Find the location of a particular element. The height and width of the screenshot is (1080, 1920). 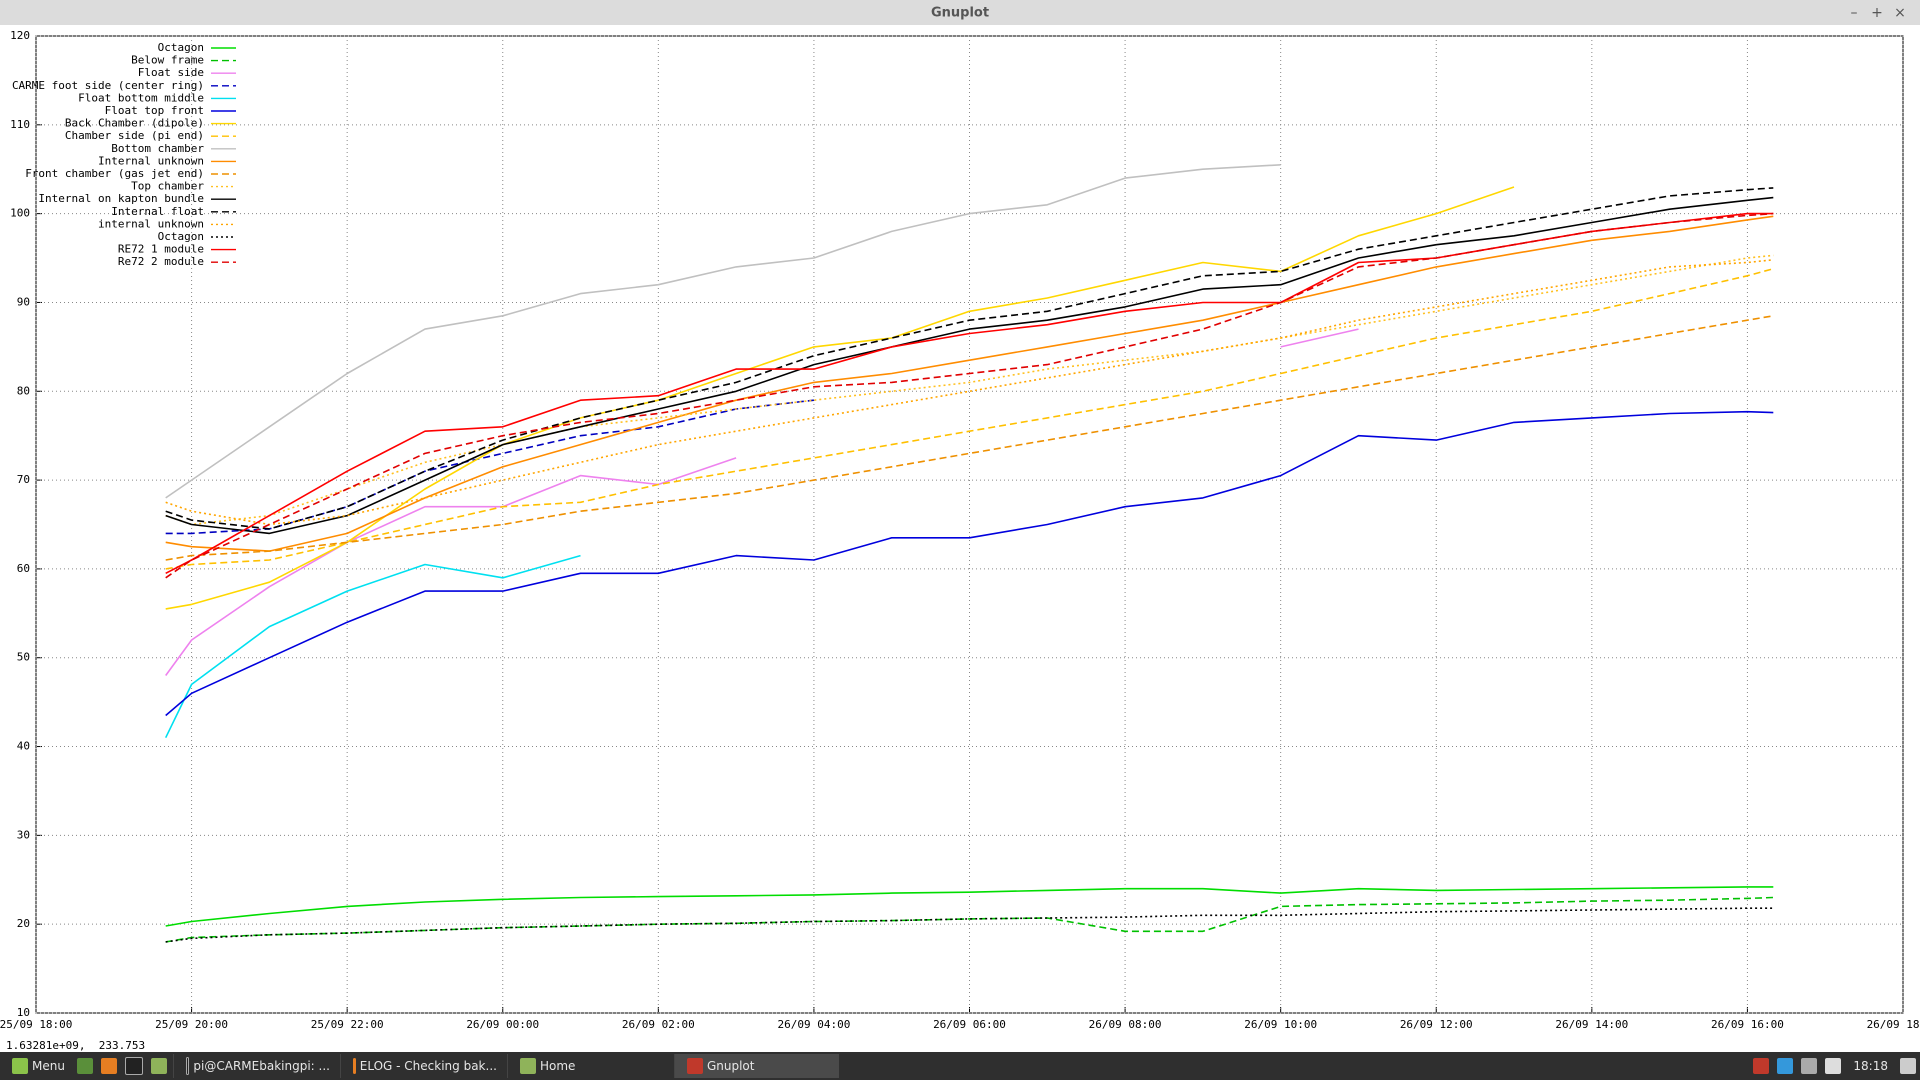

minimize-button: – is located at coordinates (1854, 13).